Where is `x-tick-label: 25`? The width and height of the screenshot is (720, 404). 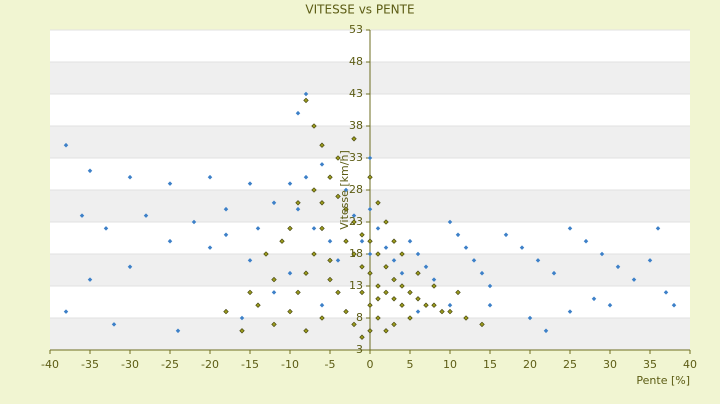
x-tick-label: 25 is located at coordinates (570, 364).